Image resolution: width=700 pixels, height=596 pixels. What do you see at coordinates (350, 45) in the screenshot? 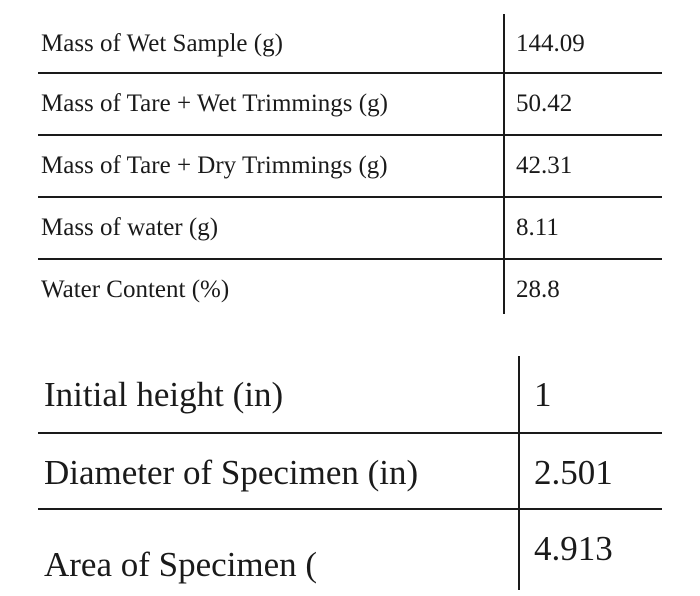
I see `table-row: Mass of Wet Sample (g) 144.09` at bounding box center [350, 45].